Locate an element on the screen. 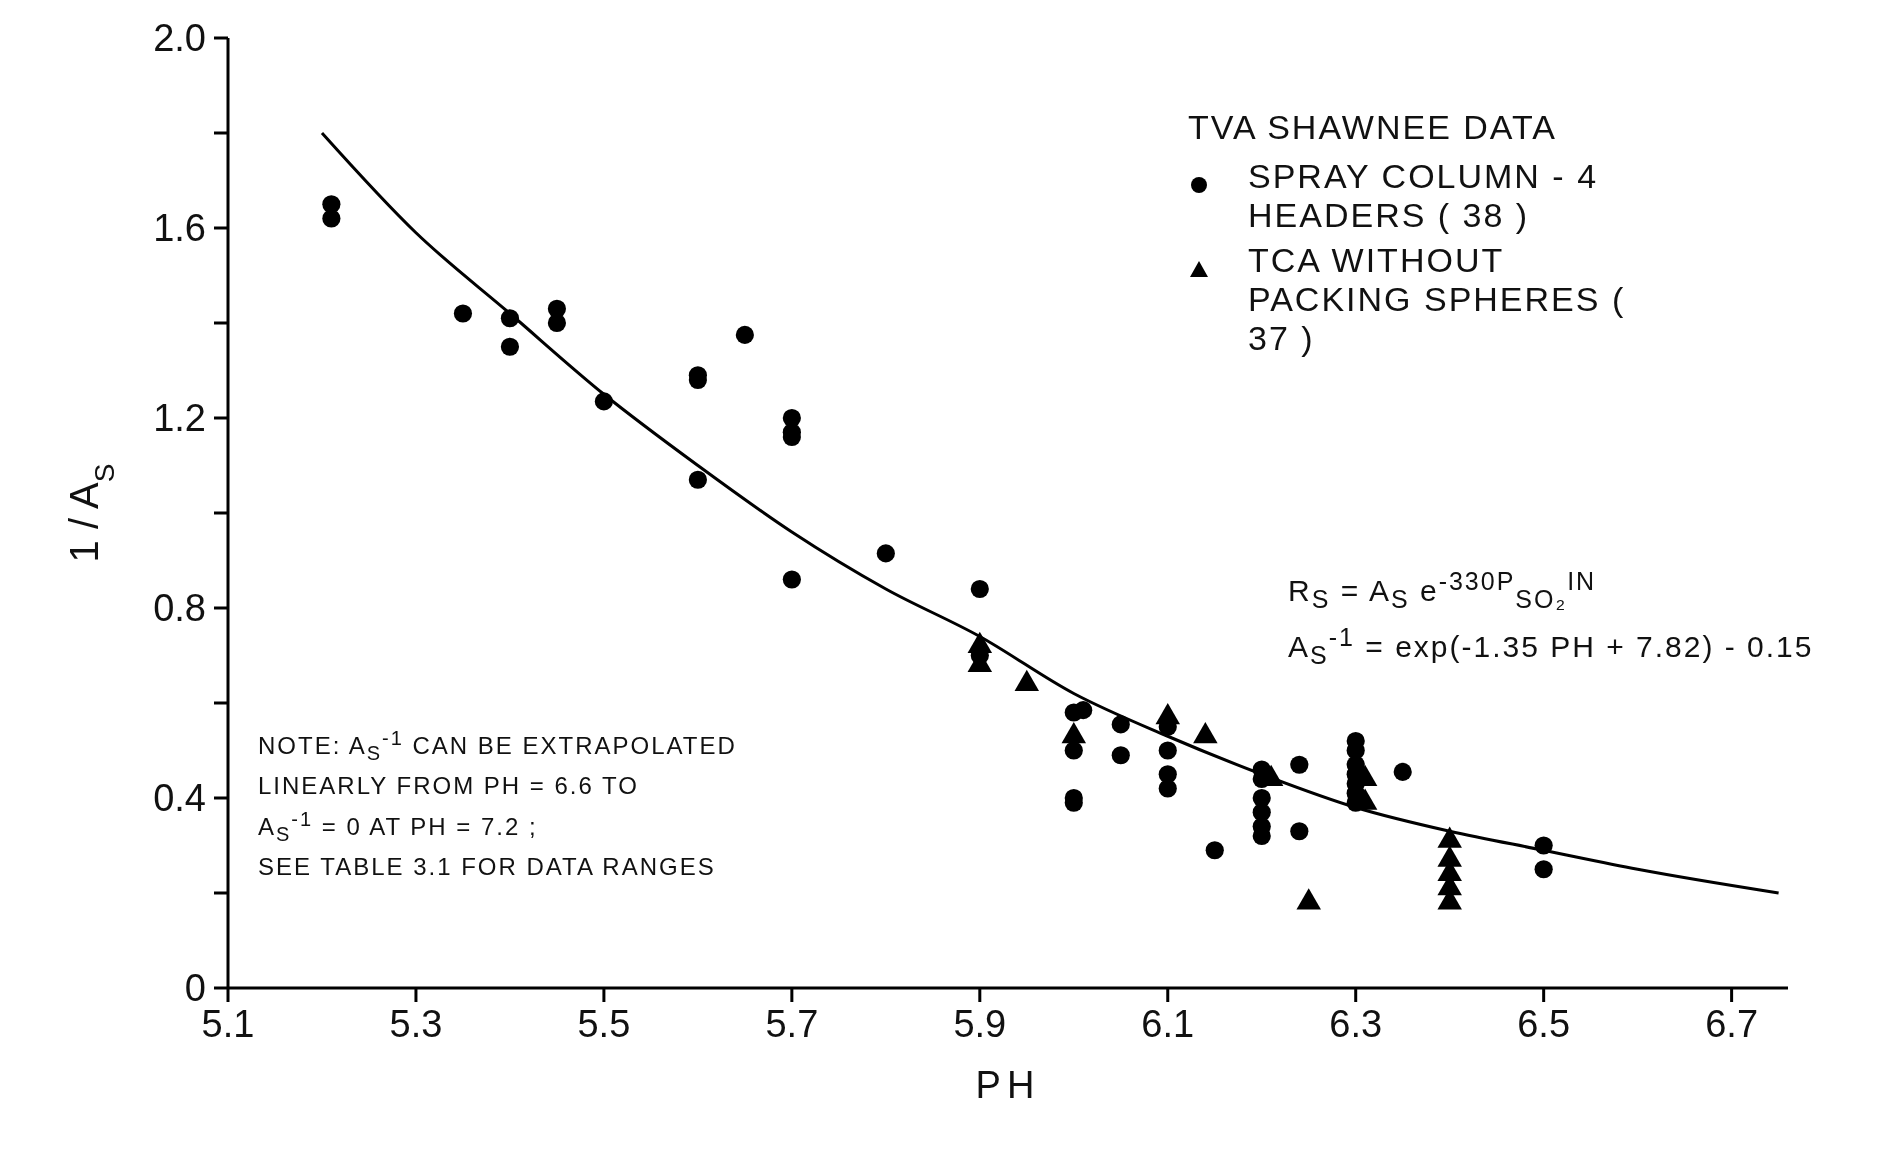 The height and width of the screenshot is (1153, 1882). y-tick-label: 1.2 is located at coordinates (179, 418).